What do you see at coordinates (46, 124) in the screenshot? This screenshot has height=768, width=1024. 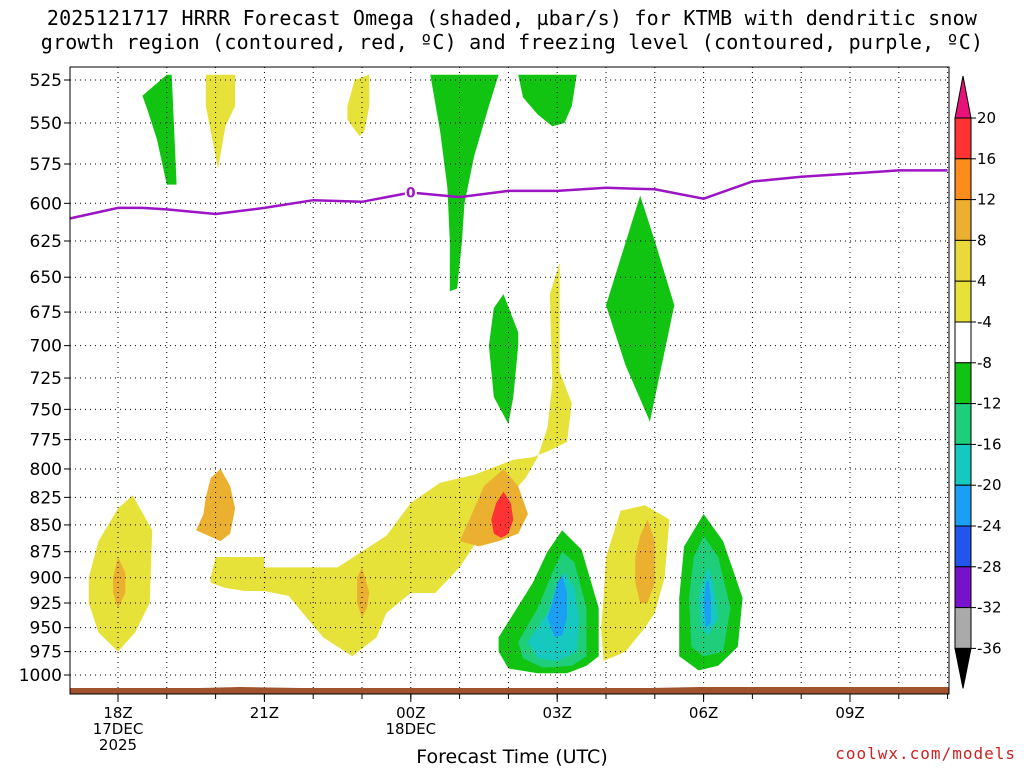 I see `y-tick-label-550: 550` at bounding box center [46, 124].